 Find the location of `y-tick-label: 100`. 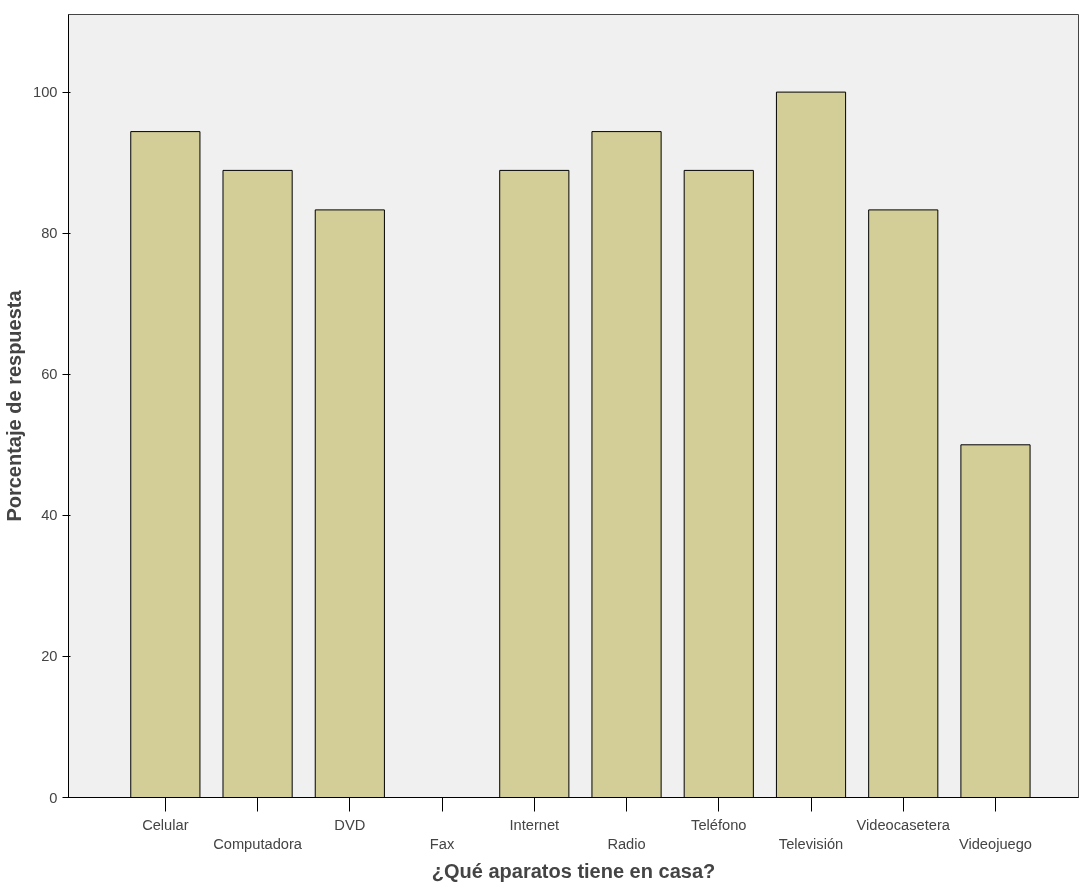

y-tick-label: 100 is located at coordinates (45, 92).